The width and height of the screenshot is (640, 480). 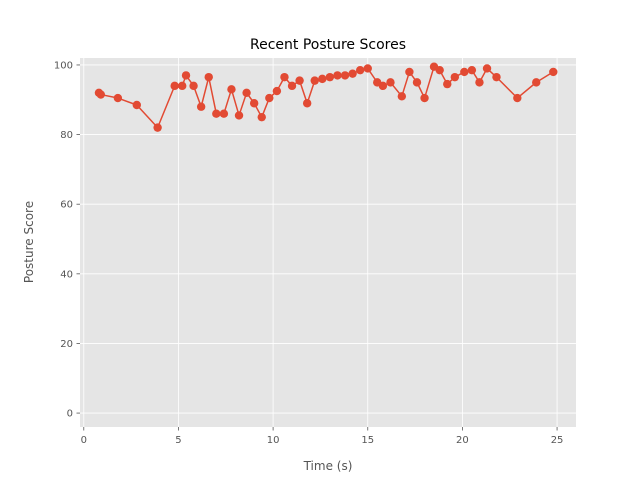 I want to click on y-tick-label: 20, so click(x=66, y=344).